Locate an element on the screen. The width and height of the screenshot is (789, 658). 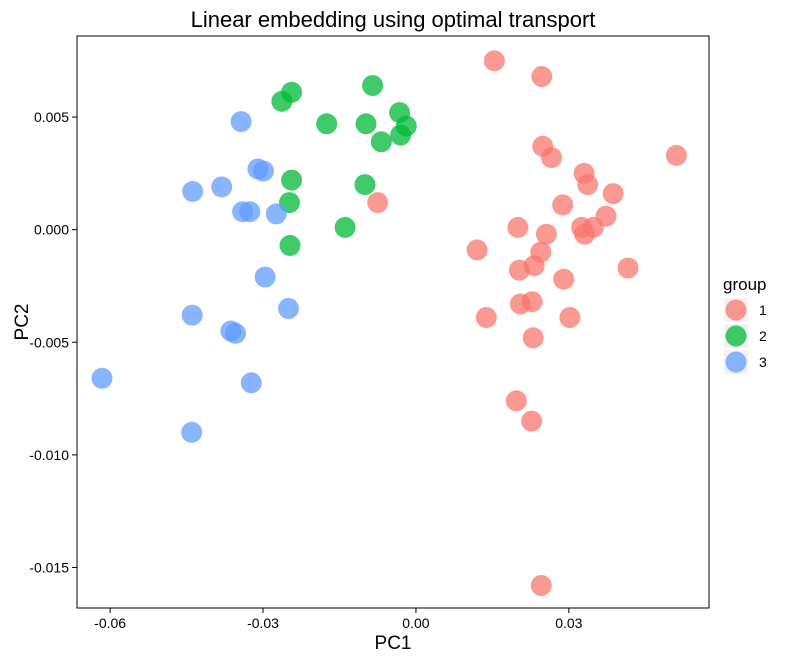
chart-title: Linear embedding using optimal transport is located at coordinates (393, 19).